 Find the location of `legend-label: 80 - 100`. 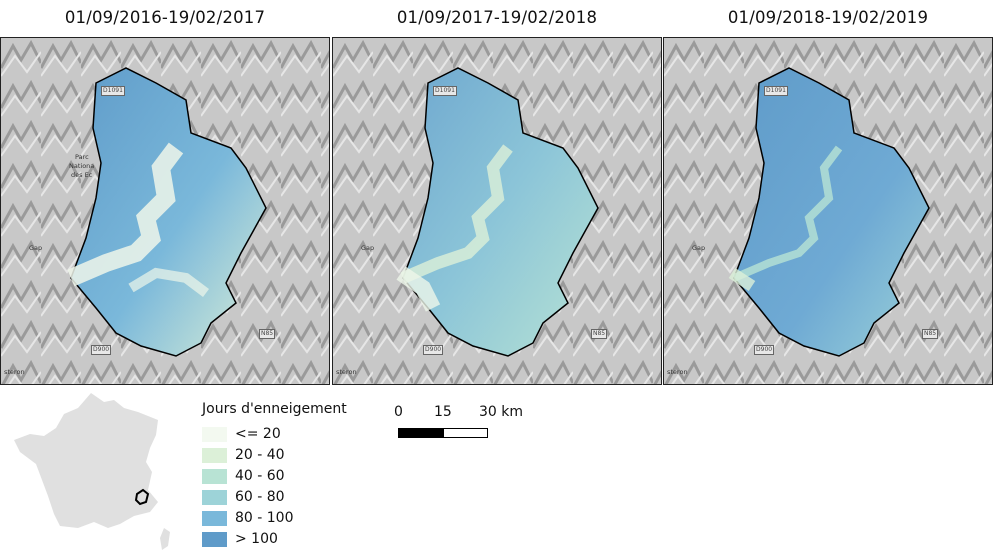

legend-label: 80 - 100 is located at coordinates (264, 518).